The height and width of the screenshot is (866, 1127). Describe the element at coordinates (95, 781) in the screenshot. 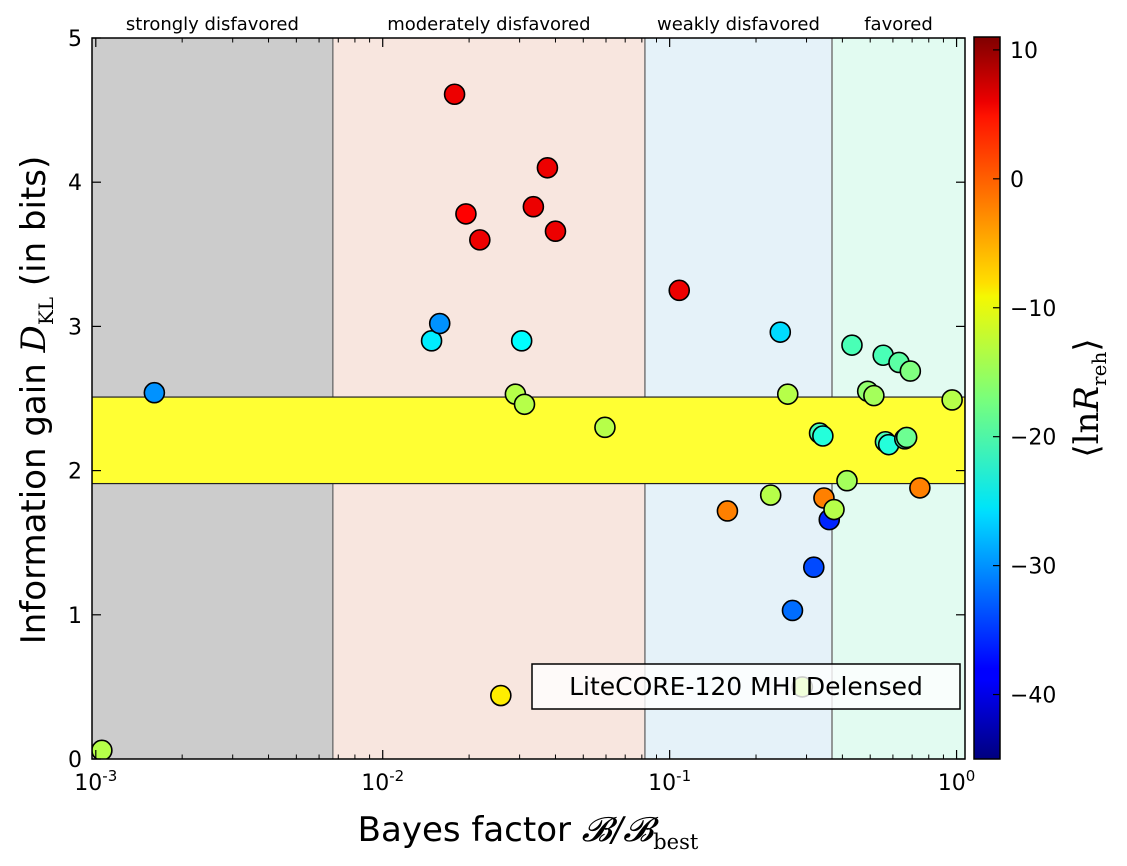

I see `x-tick-label: 10⁻³` at that location.